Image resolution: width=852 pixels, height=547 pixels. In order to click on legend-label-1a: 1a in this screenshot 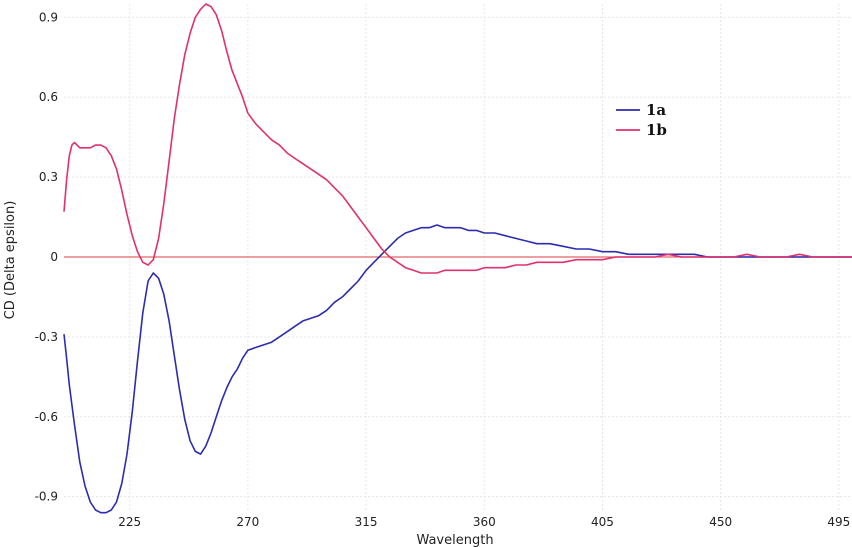, I will do `click(656, 110)`.